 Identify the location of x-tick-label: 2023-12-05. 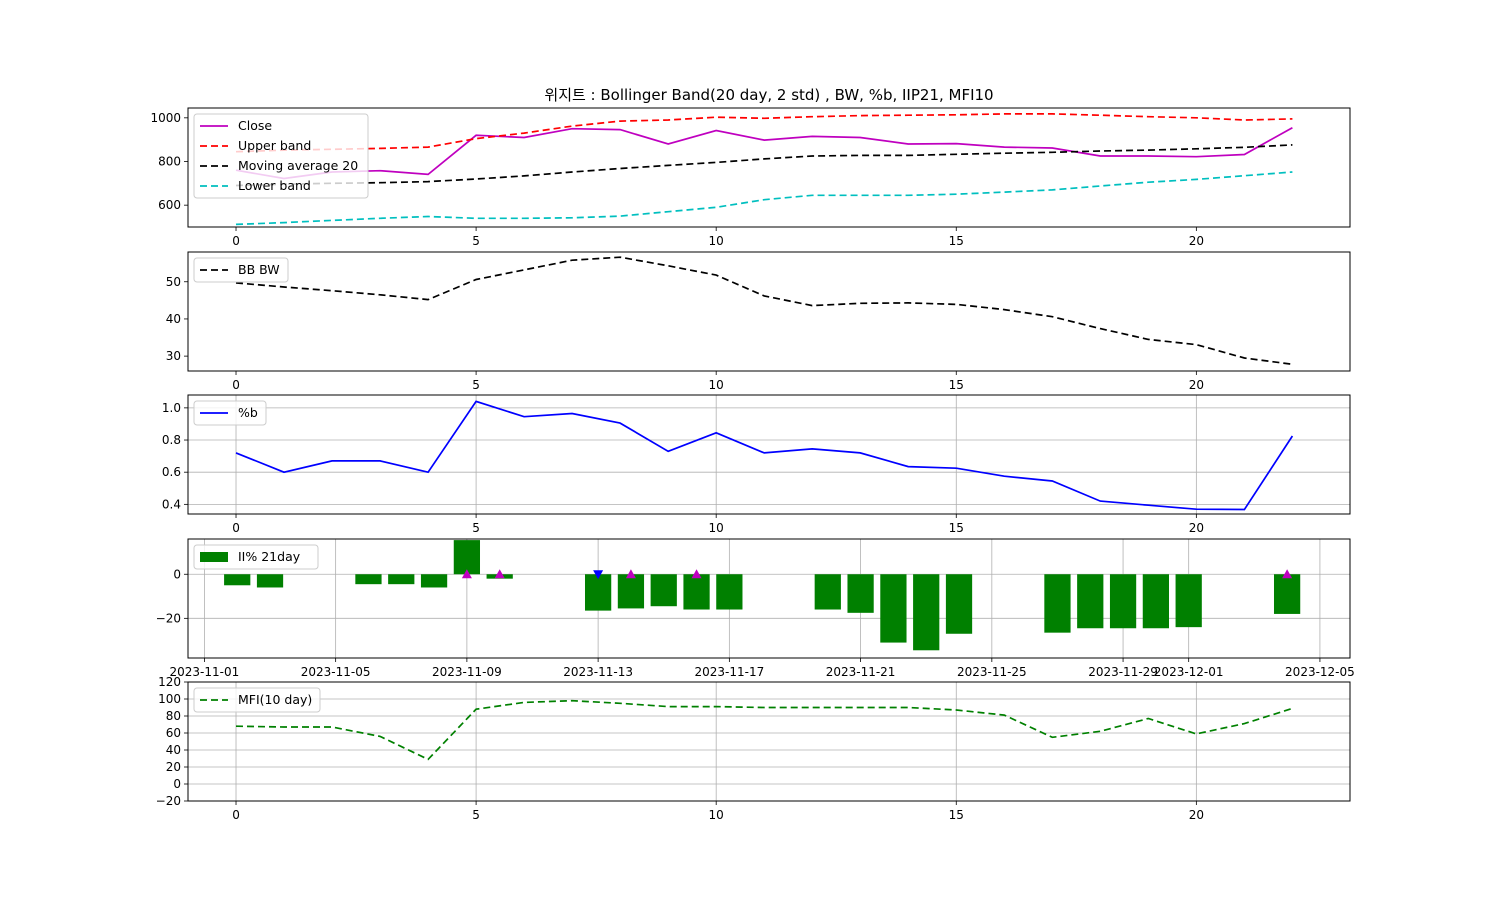
(1320, 672).